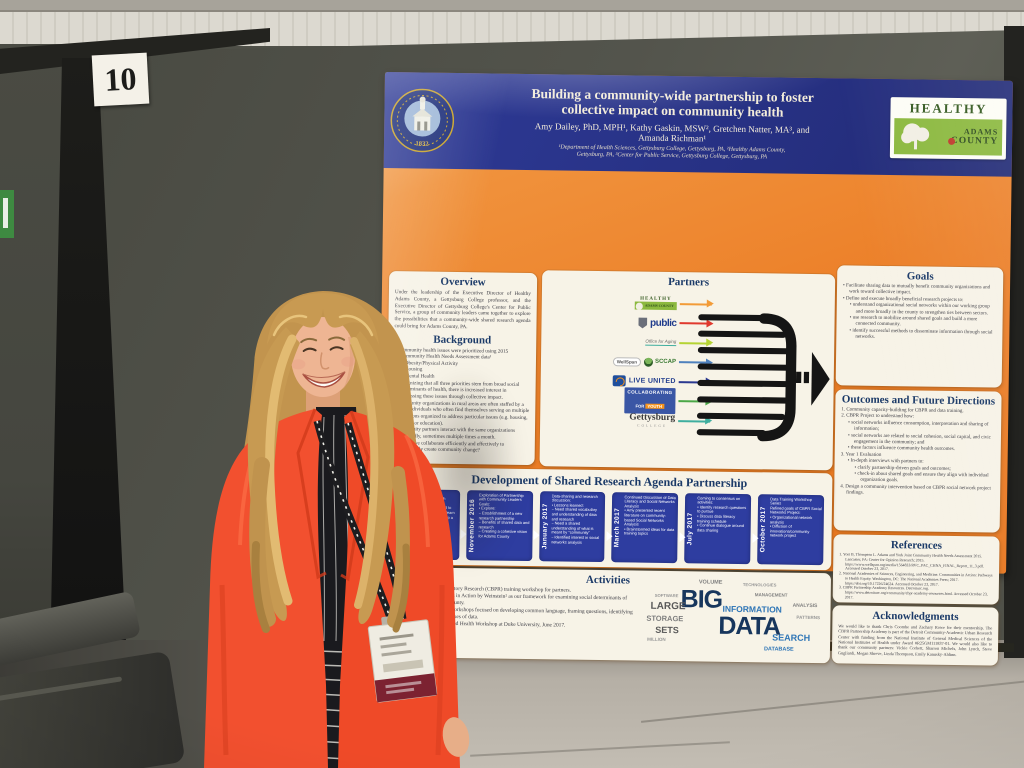 The height and width of the screenshot is (768, 1024). What do you see at coordinates (971, 141) in the screenshot?
I see `logo-county-text: COUNTY` at bounding box center [971, 141].